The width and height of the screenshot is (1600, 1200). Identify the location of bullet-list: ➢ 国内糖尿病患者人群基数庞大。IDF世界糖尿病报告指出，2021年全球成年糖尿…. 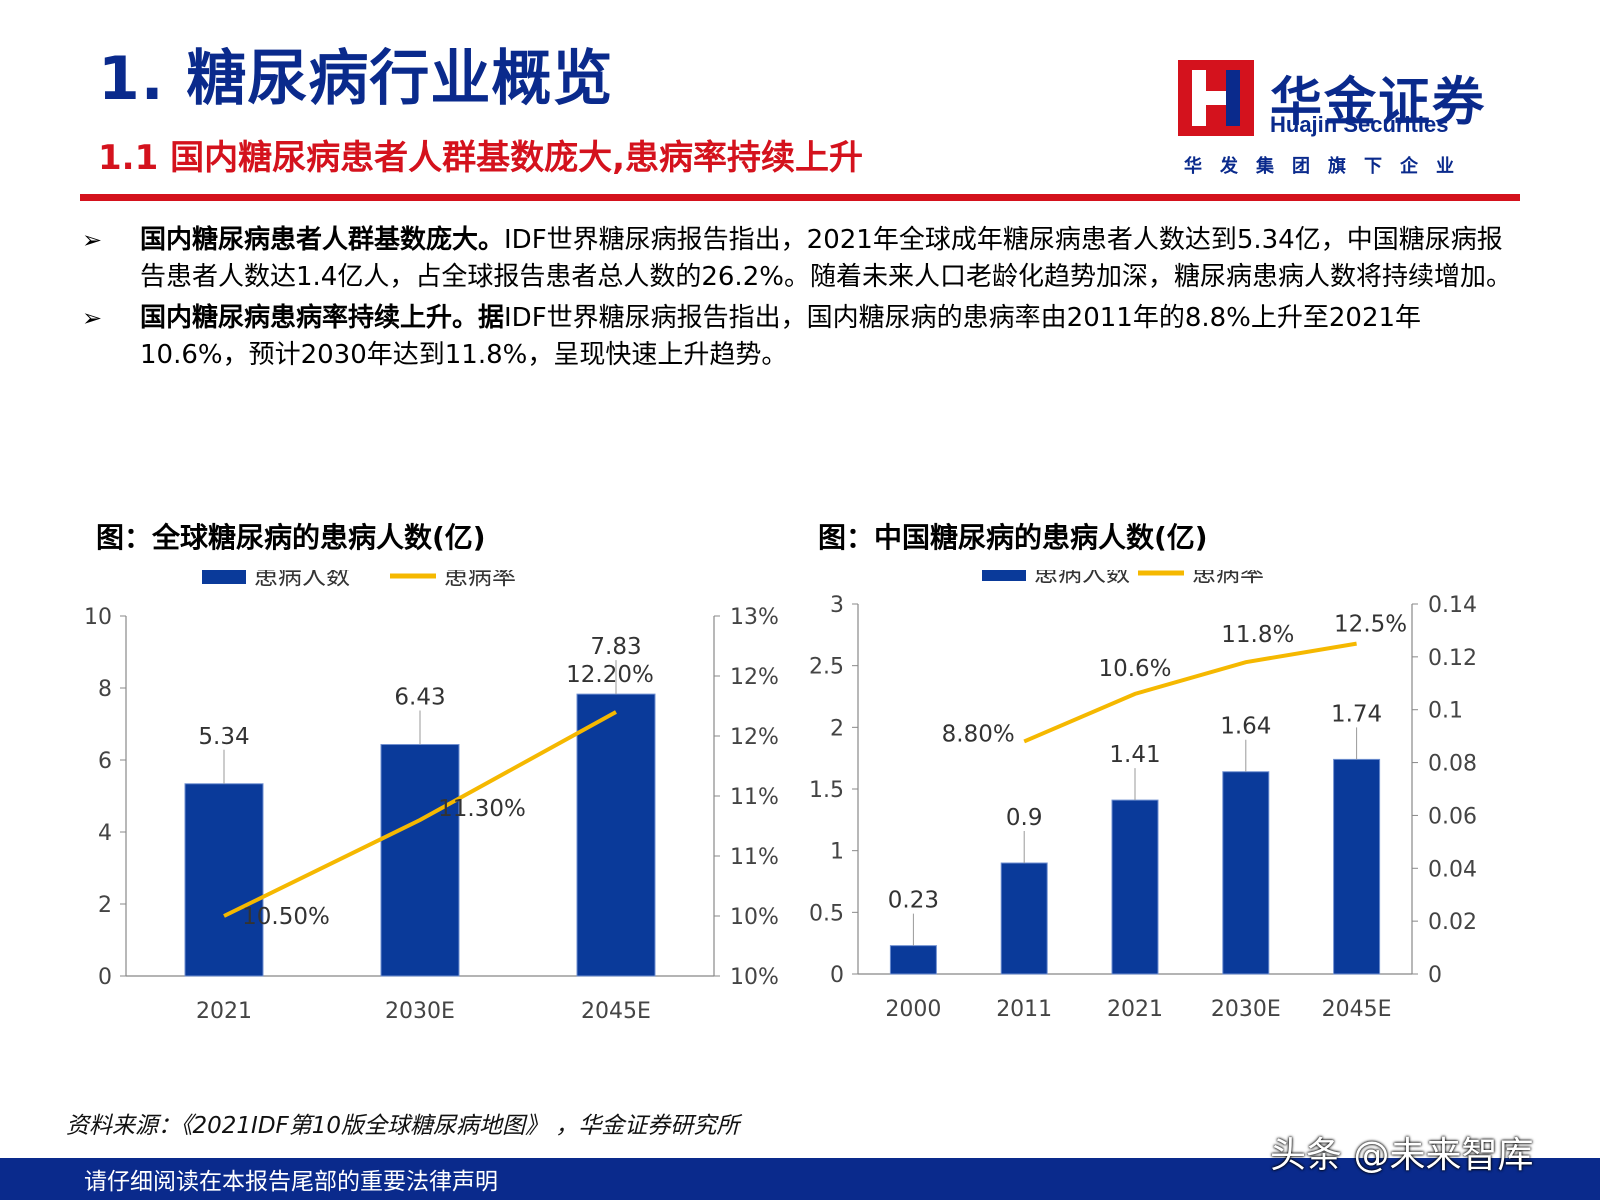
(802, 300).